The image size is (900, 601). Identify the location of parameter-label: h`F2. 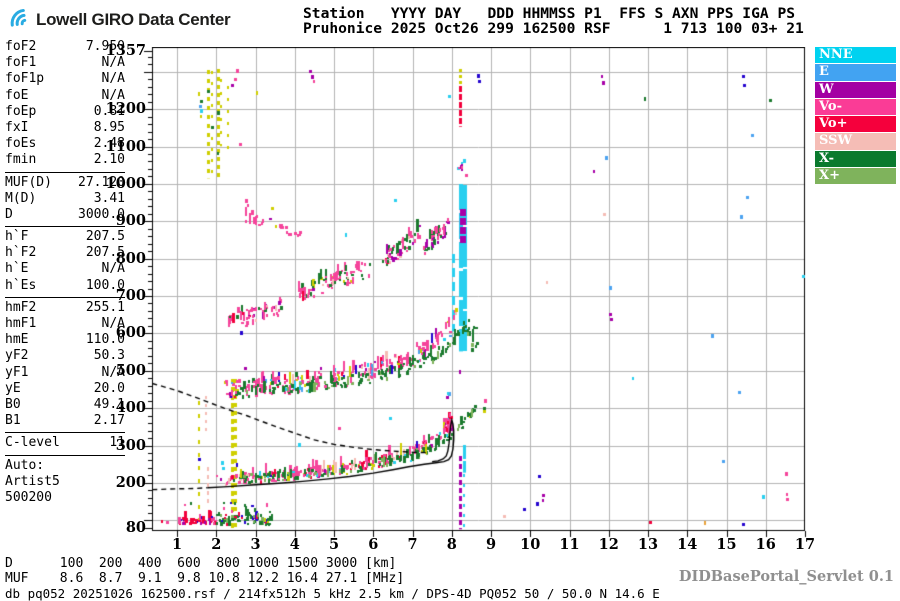
(21, 253).